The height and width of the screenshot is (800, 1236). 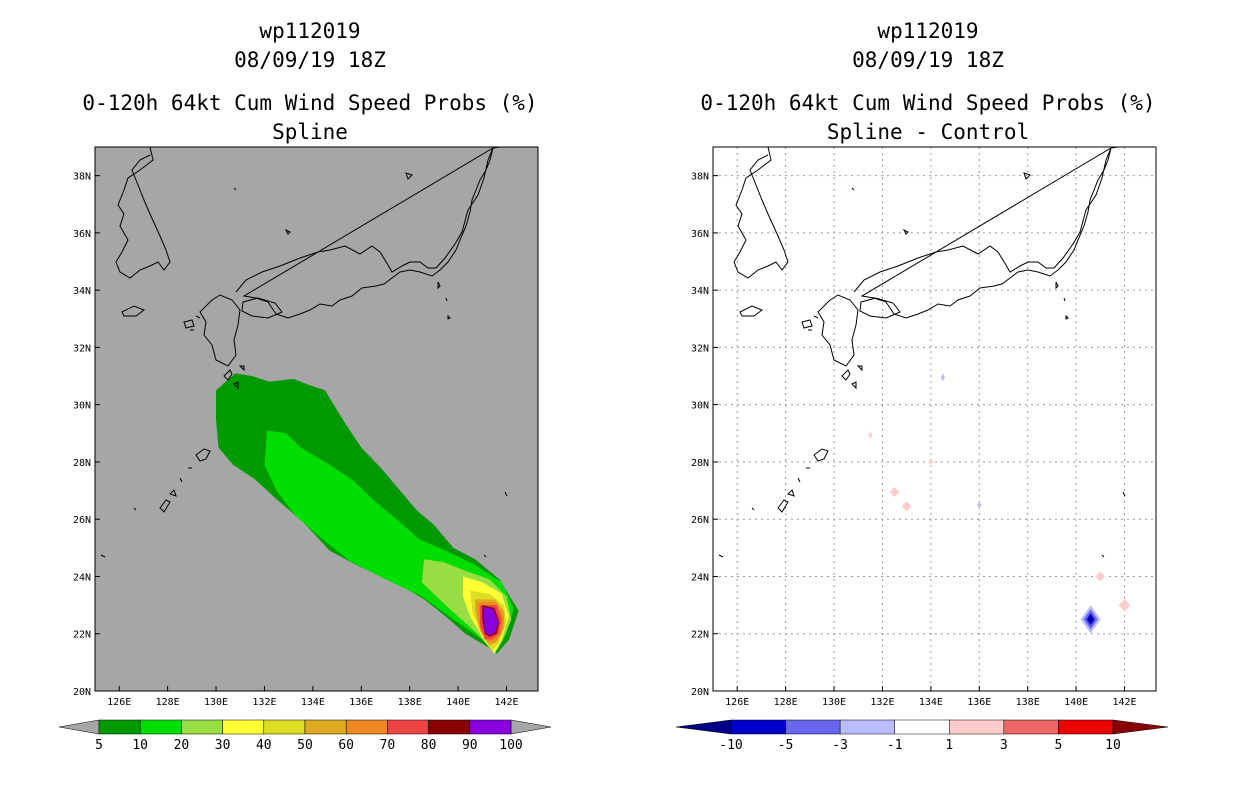 I want to click on colorbar-label: 30, so click(x=223, y=745).